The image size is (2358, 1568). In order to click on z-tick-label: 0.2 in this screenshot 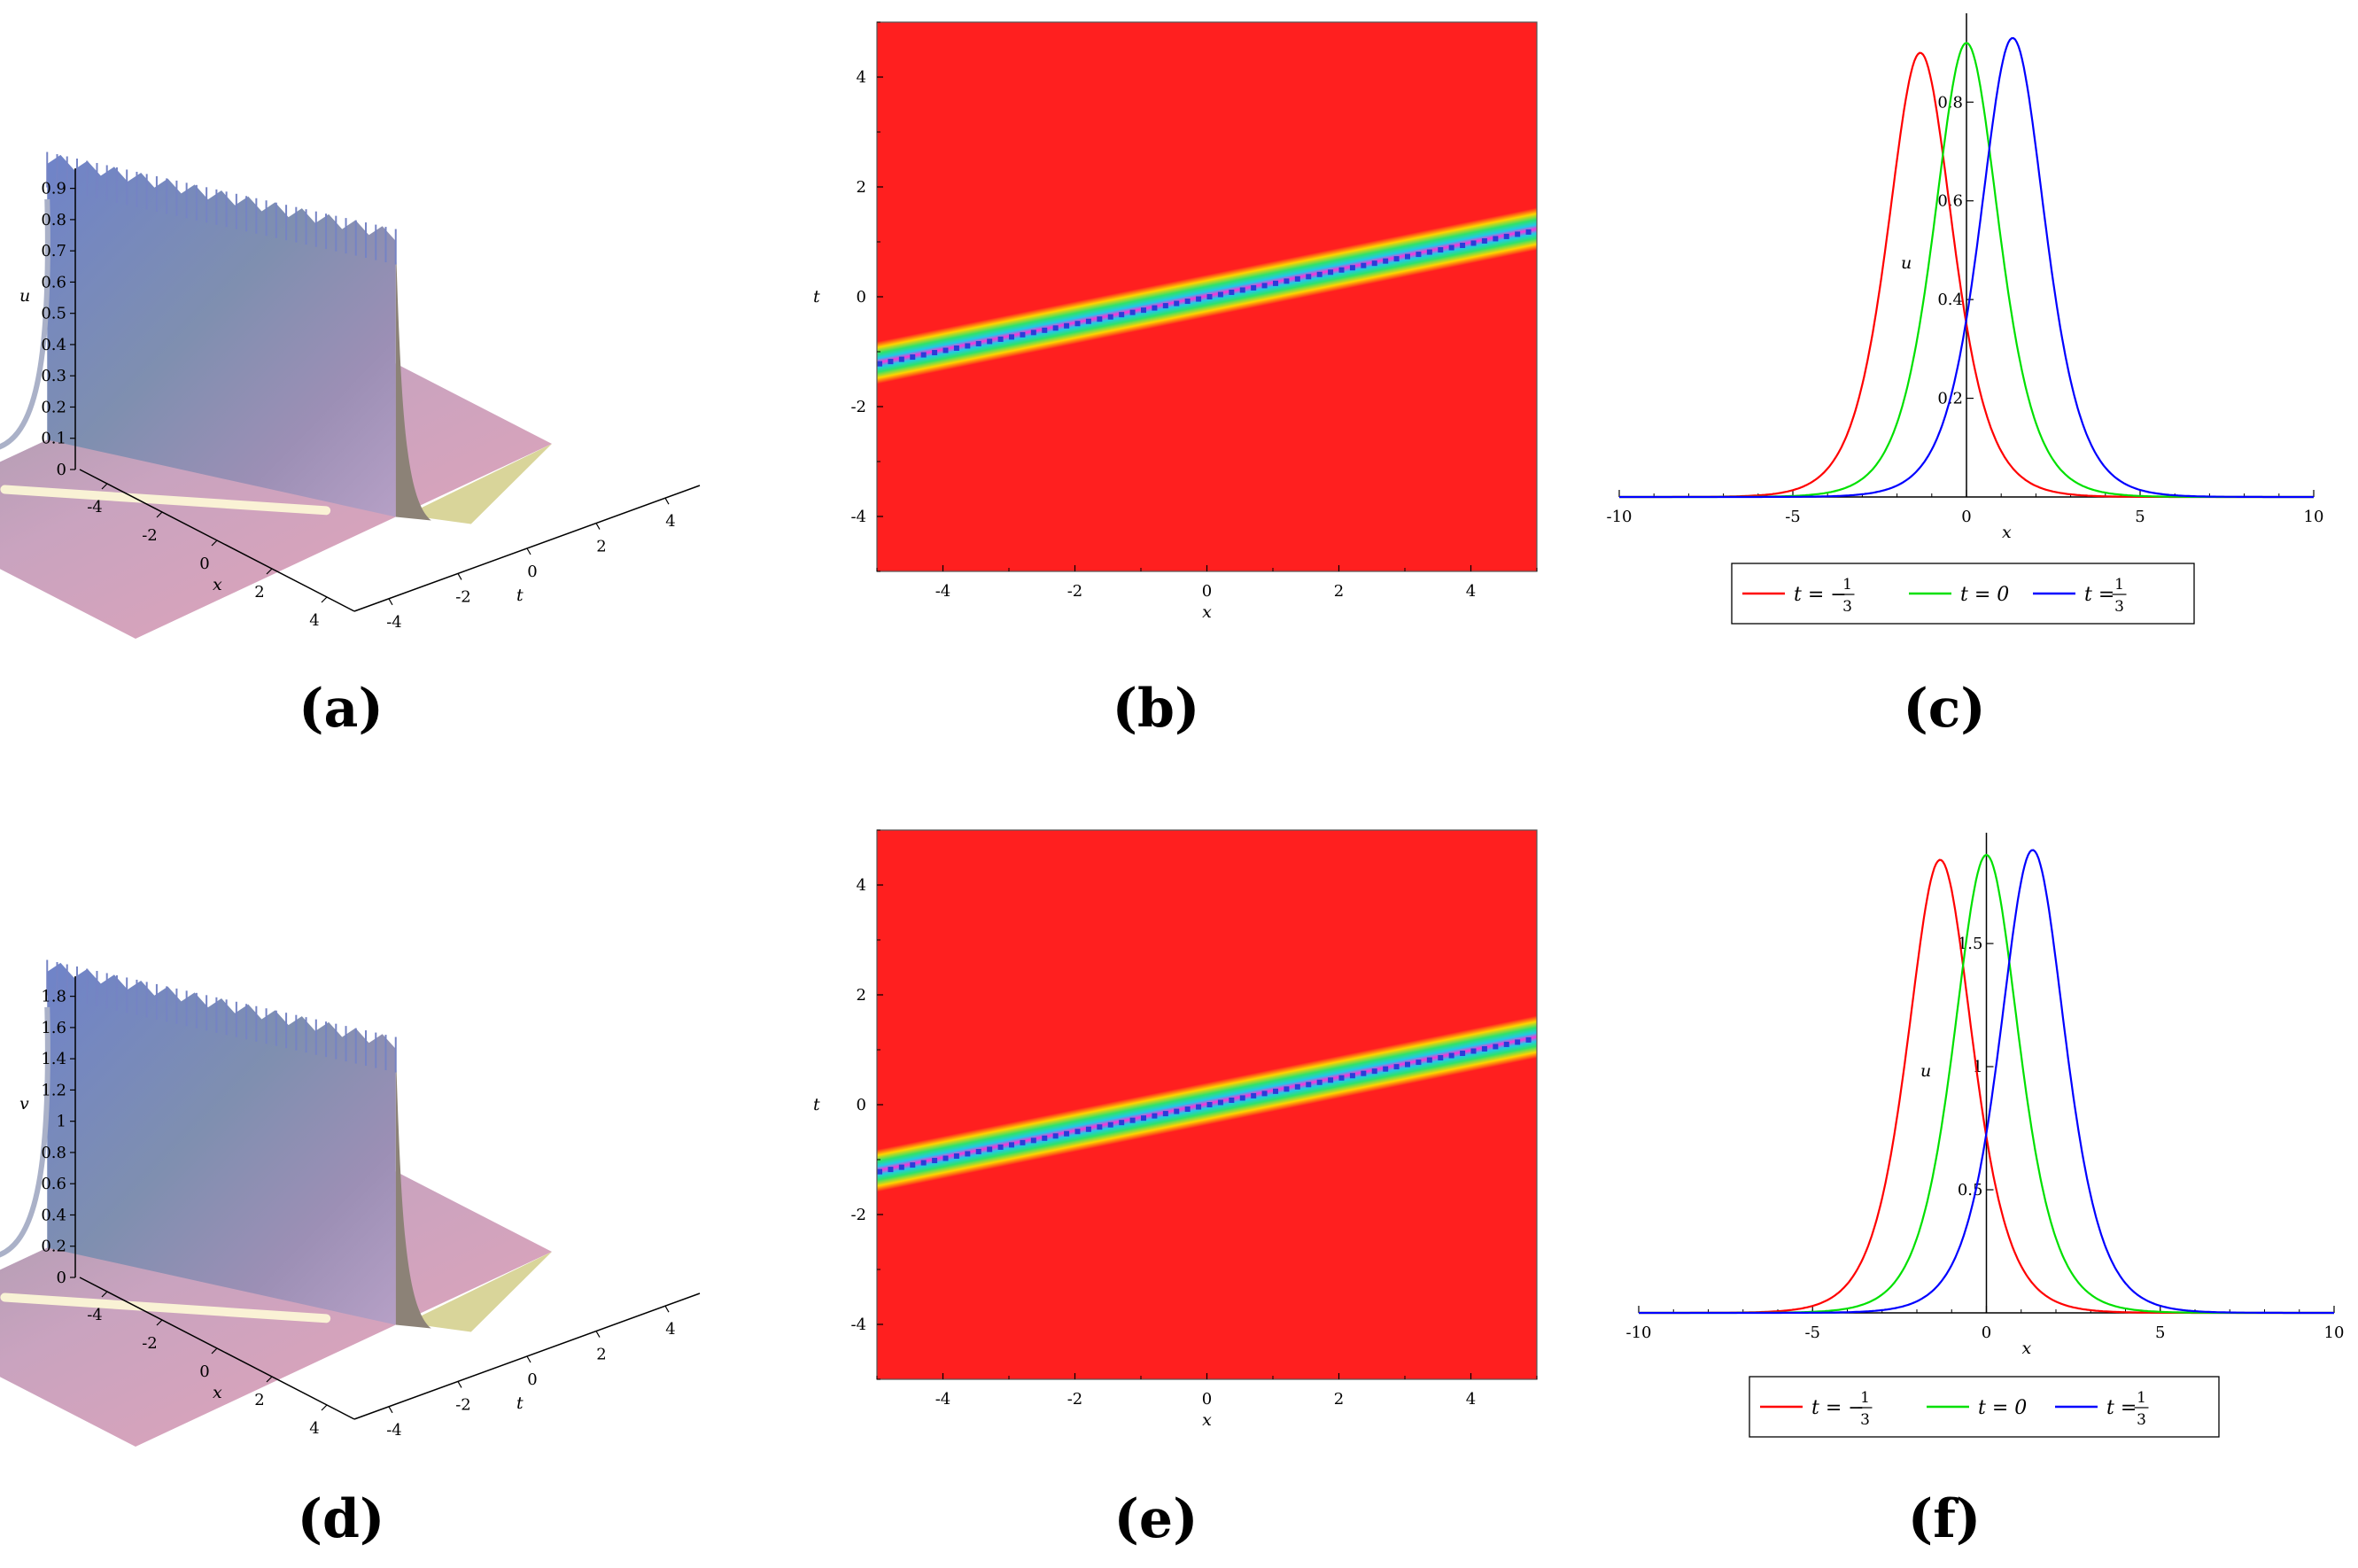, I will do `click(54, 1247)`.